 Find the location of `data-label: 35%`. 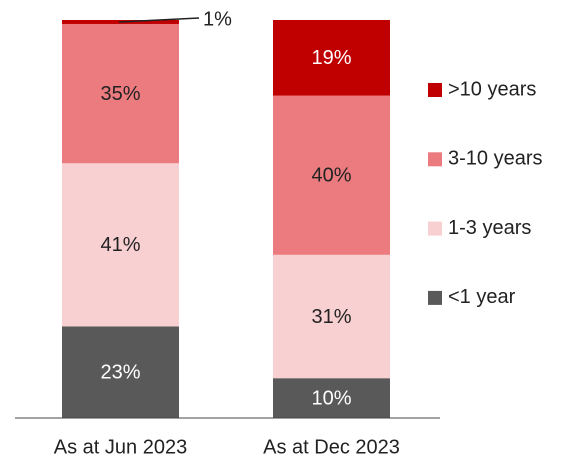

data-label: 35% is located at coordinates (120, 94).